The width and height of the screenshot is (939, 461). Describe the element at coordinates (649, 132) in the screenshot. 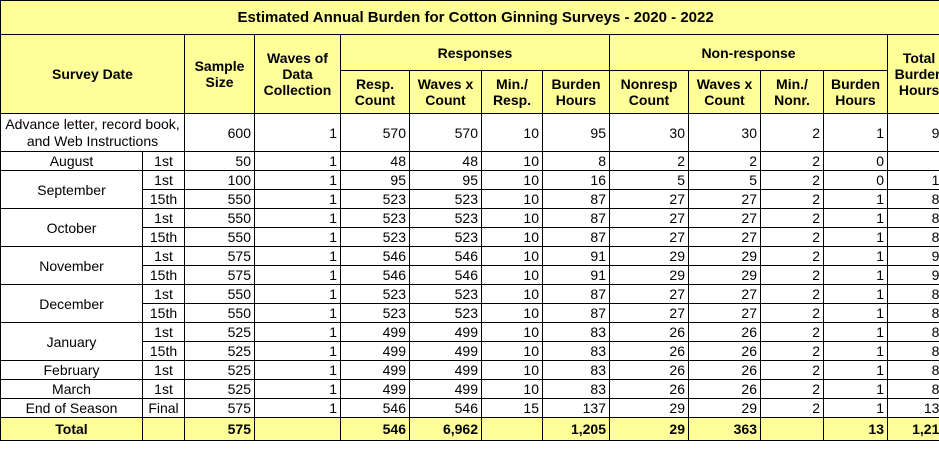

I see `cell: 30` at that location.